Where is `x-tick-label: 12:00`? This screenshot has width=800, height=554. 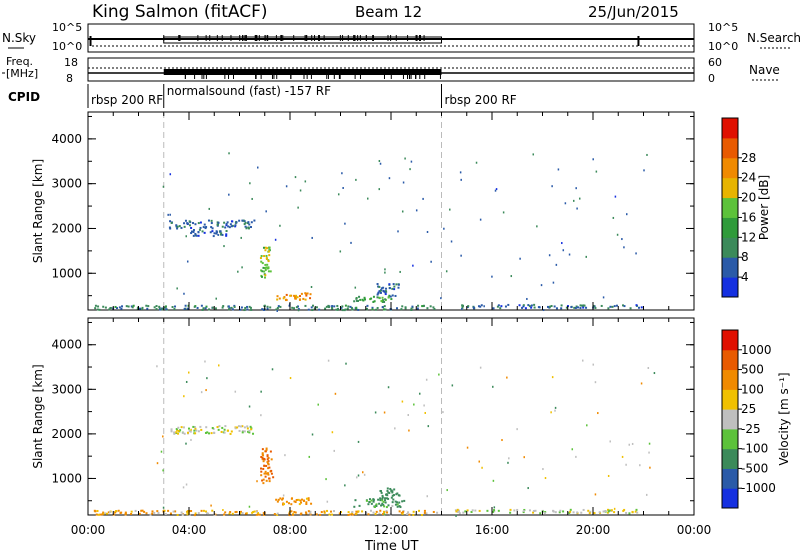 x-tick-label: 12:00 is located at coordinates (391, 530).